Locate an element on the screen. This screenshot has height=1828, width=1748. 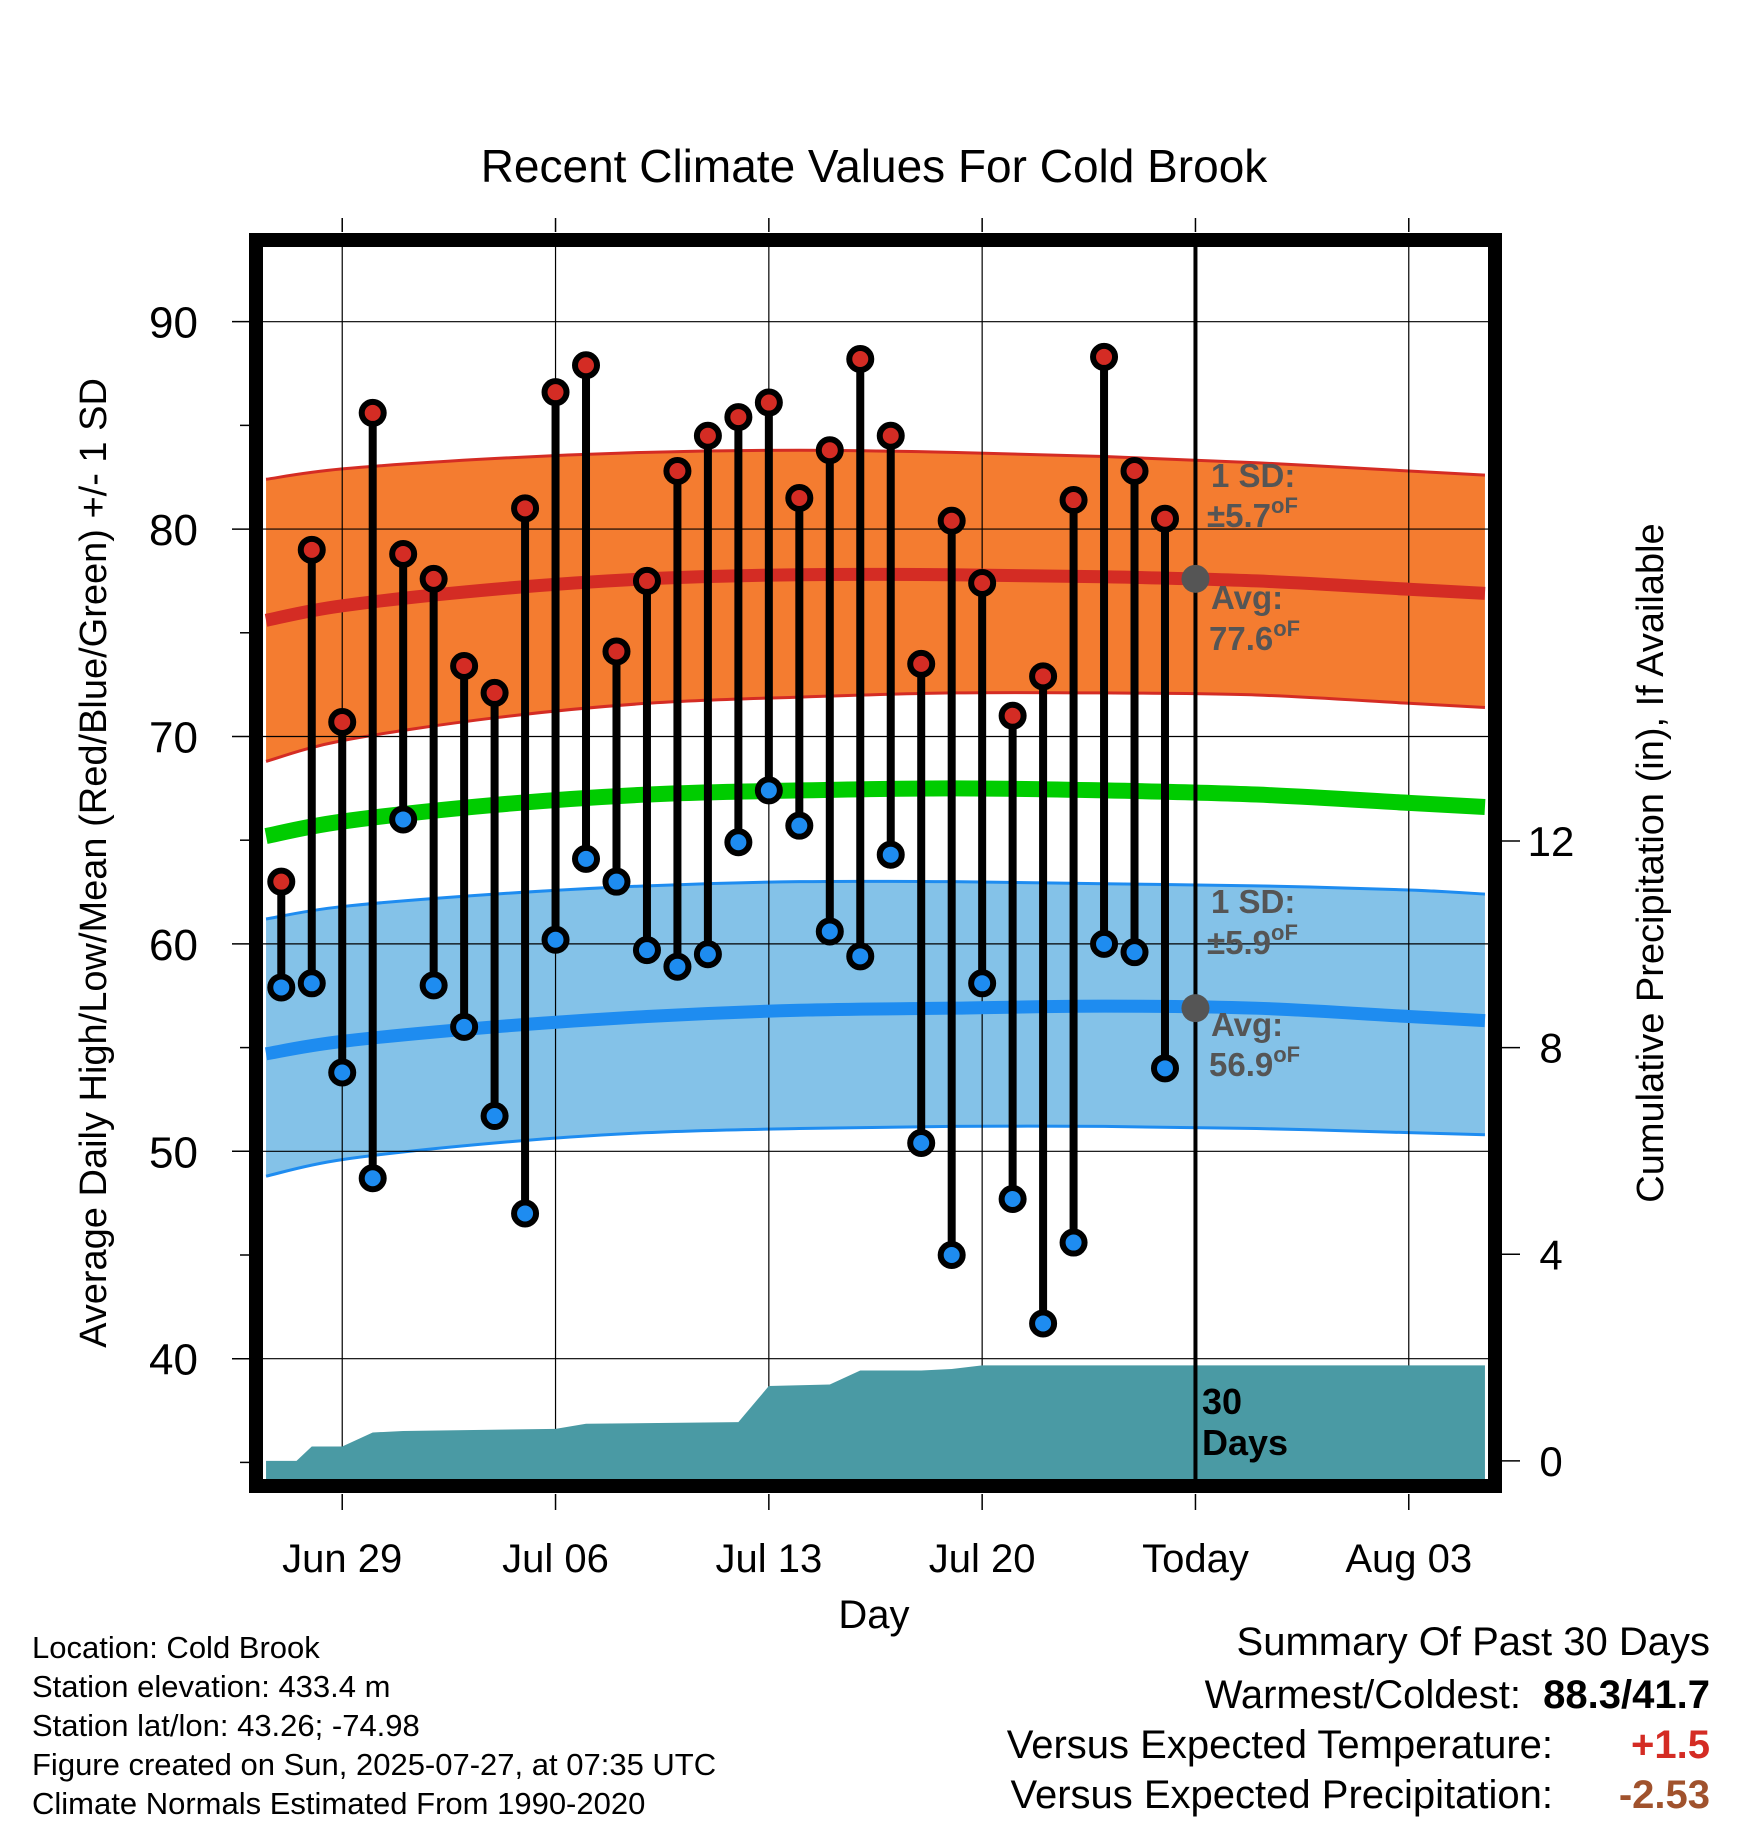
summary-temp-value: +1.5 is located at coordinates (1670, 1745).